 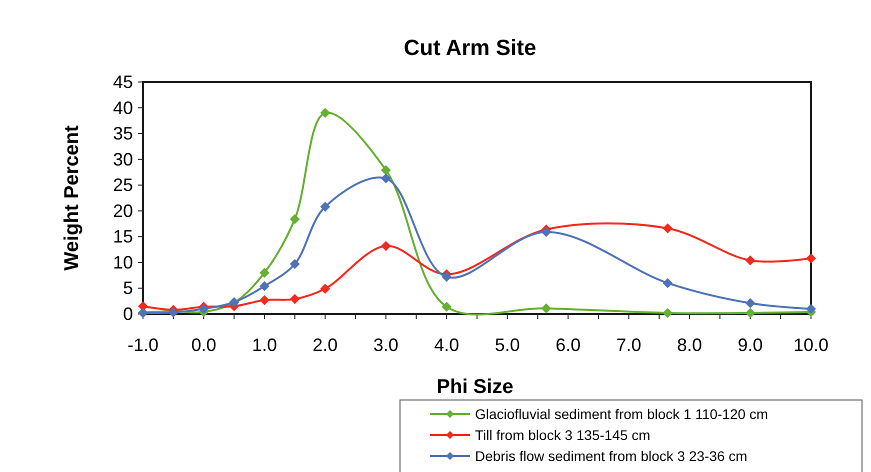 What do you see at coordinates (447, 345) in the screenshot?
I see `x-tick-label: 4.0` at bounding box center [447, 345].